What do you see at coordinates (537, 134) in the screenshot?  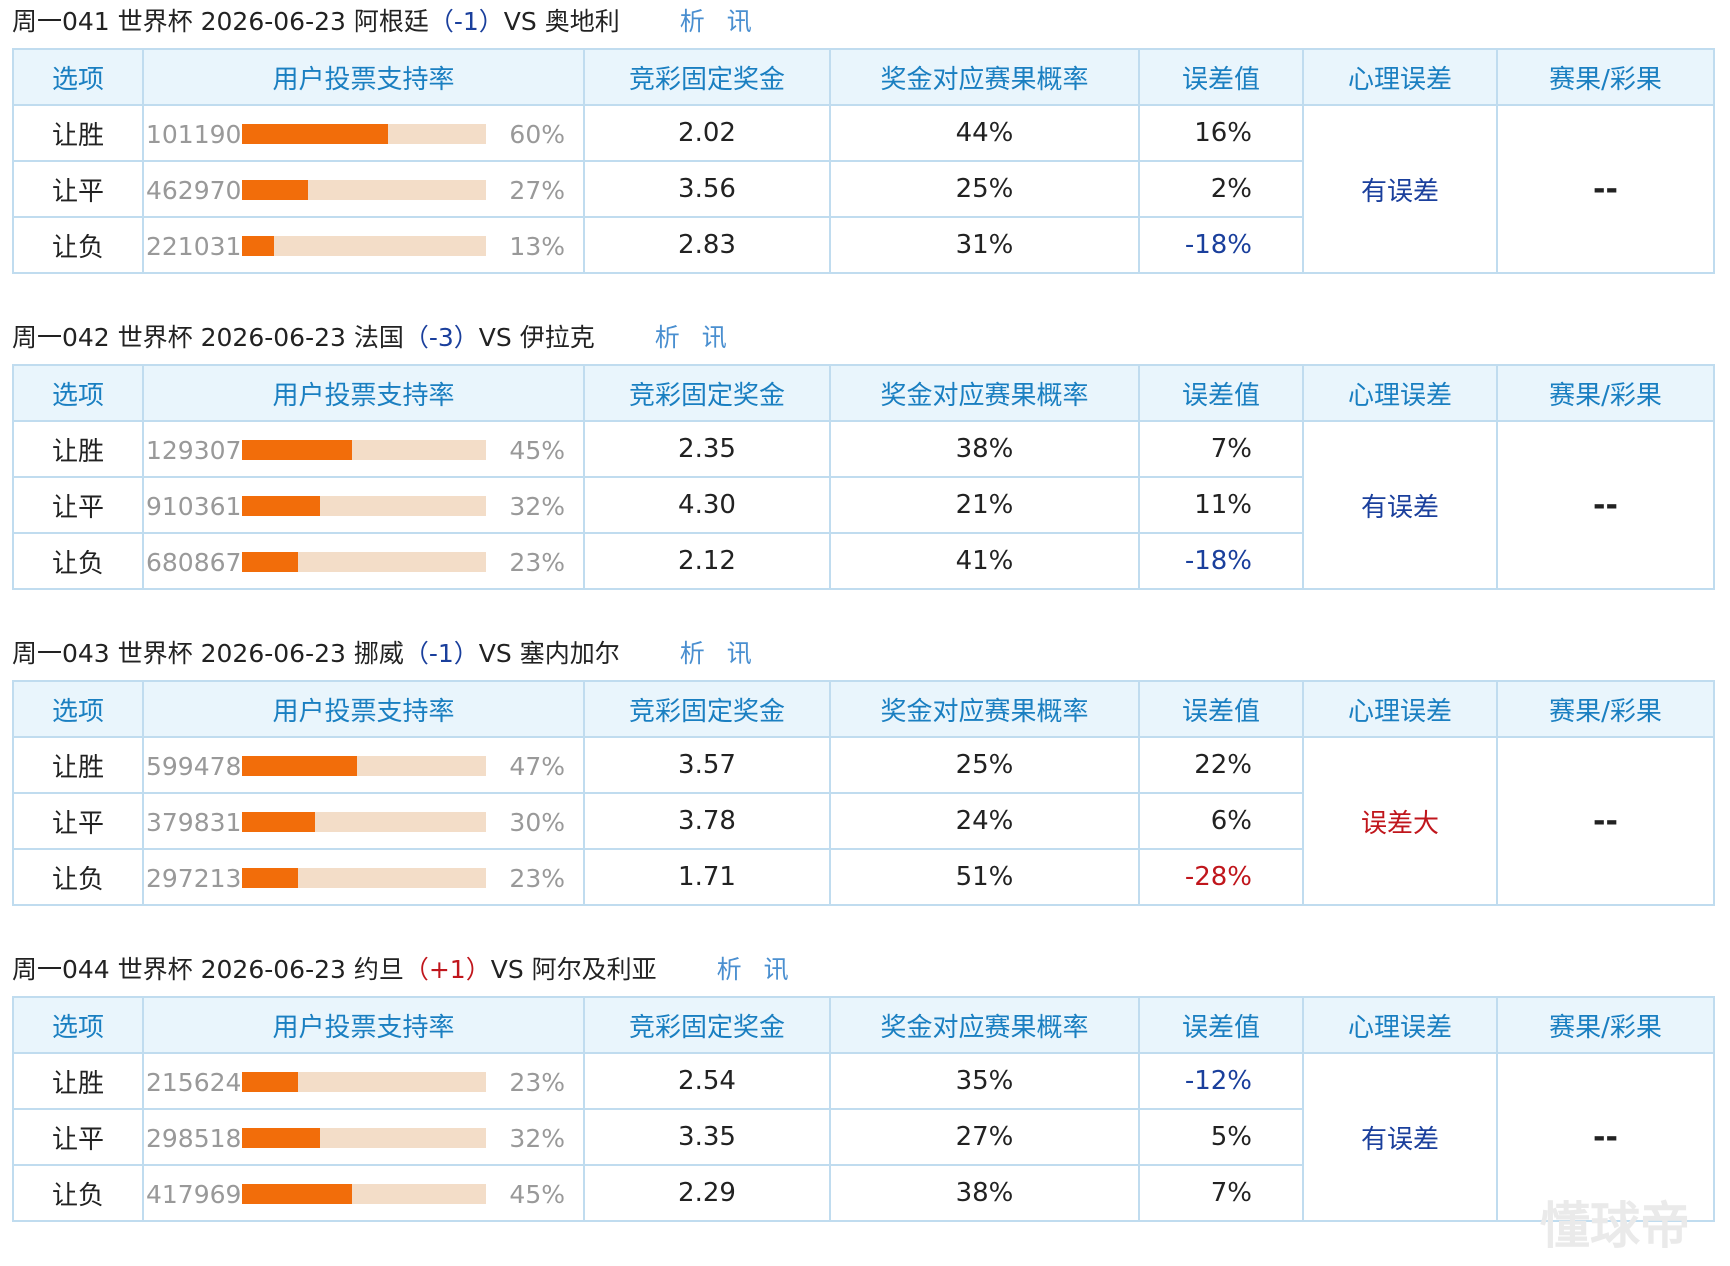 I see `support-rate: 60%` at bounding box center [537, 134].